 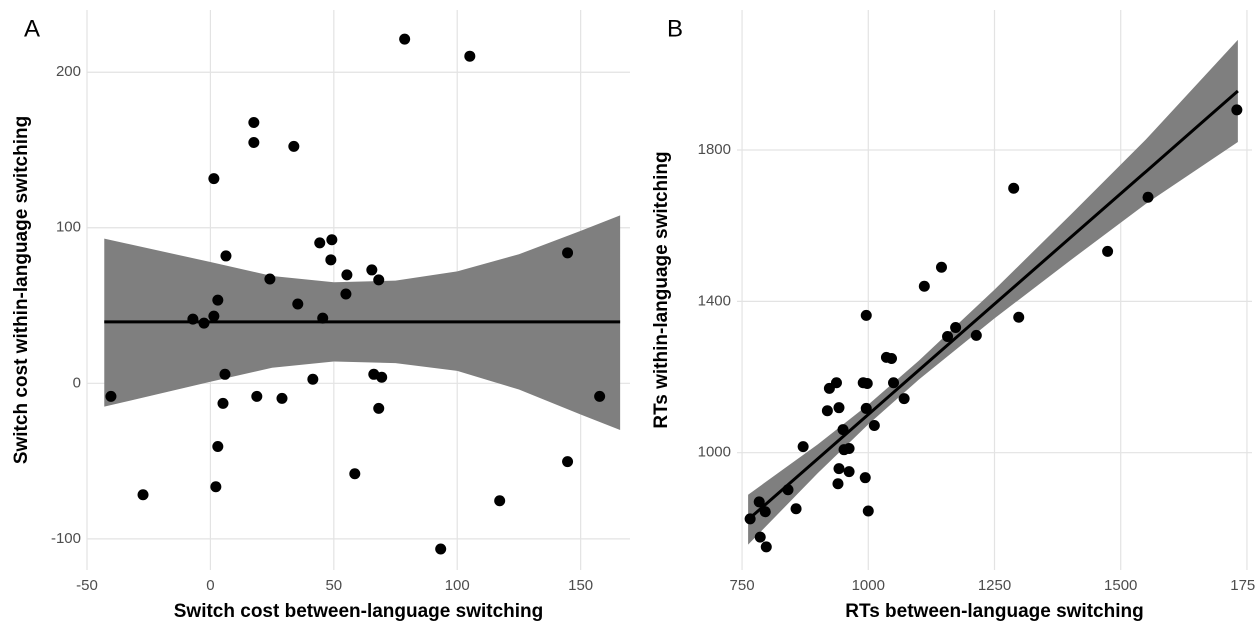 What do you see at coordinates (66, 538) in the screenshot?
I see `y-tick-label: -100` at bounding box center [66, 538].